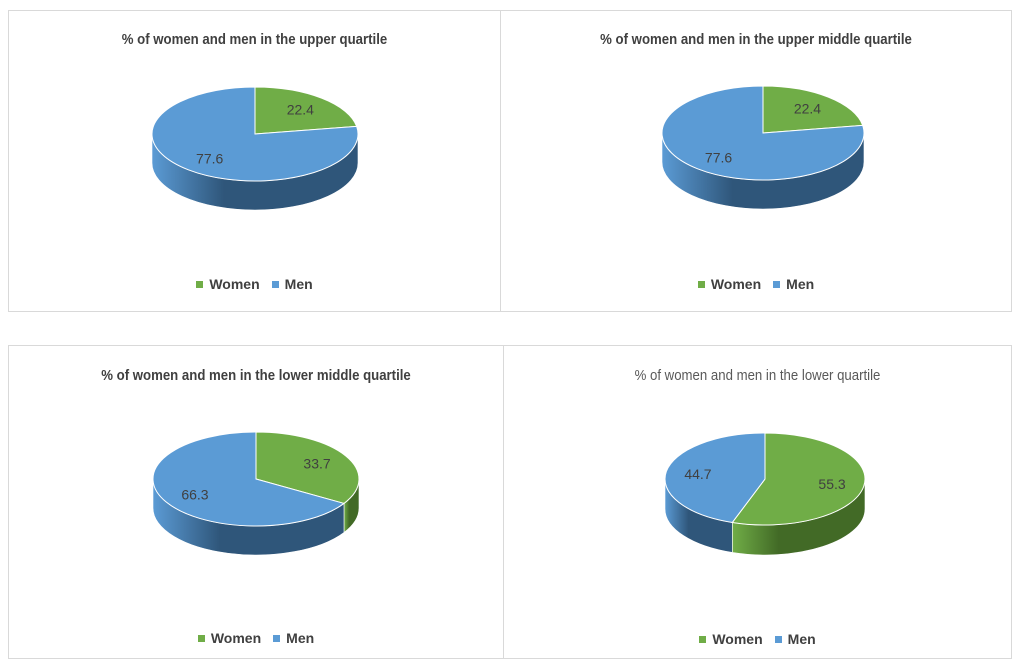 This screenshot has width=1012, height=660. I want to click on chart-title: % of women and men in the lower quartile, so click(757, 375).